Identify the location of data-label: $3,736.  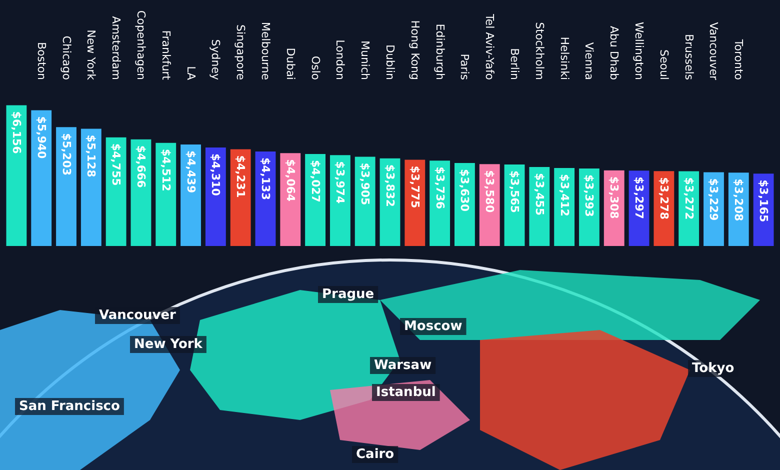
(439, 188).